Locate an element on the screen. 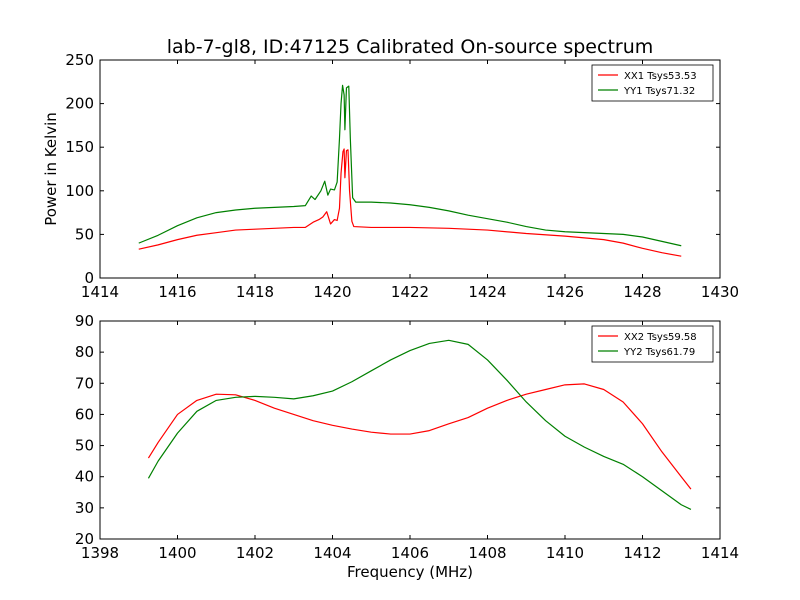  legend: XX2 Tsys59.58 YY2 Tsys61.79 is located at coordinates (652, 344).